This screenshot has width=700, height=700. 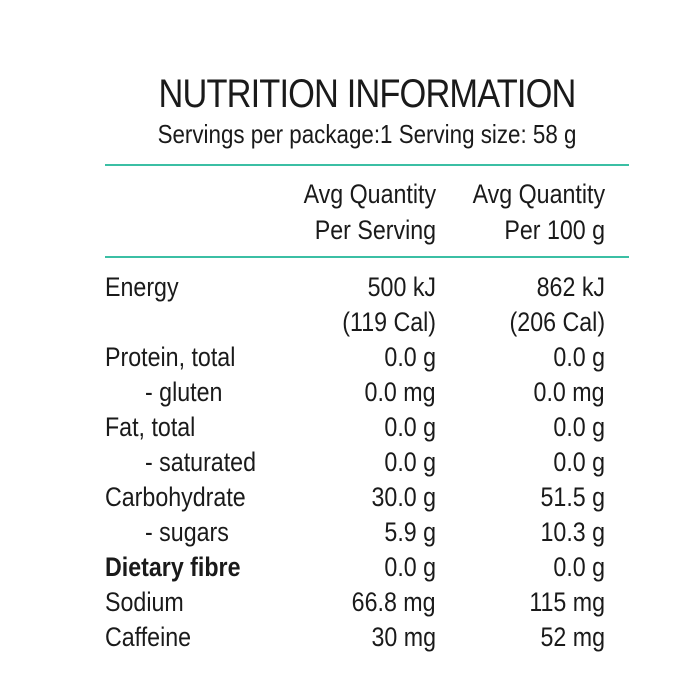 What do you see at coordinates (367, 532) in the screenshot?
I see `nutrient-row-sugars: - sugars 5.9 g 10.3 g` at bounding box center [367, 532].